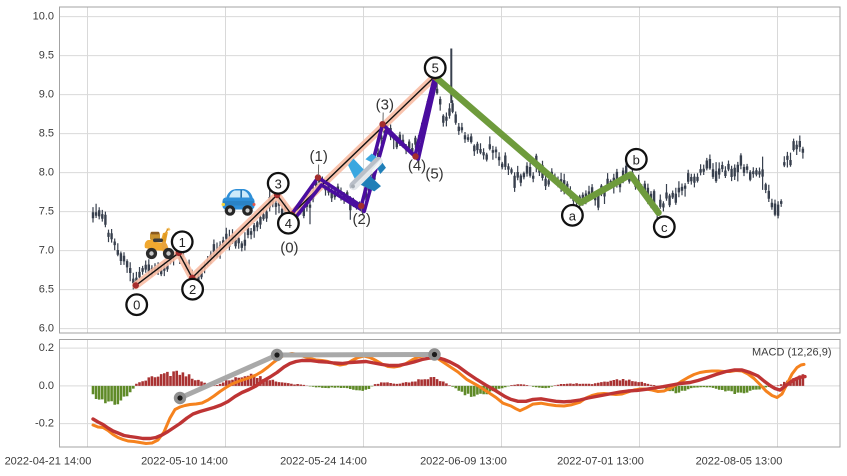  What do you see at coordinates (319, 156) in the screenshot?
I see `svg-text: (1)` at bounding box center [319, 156].